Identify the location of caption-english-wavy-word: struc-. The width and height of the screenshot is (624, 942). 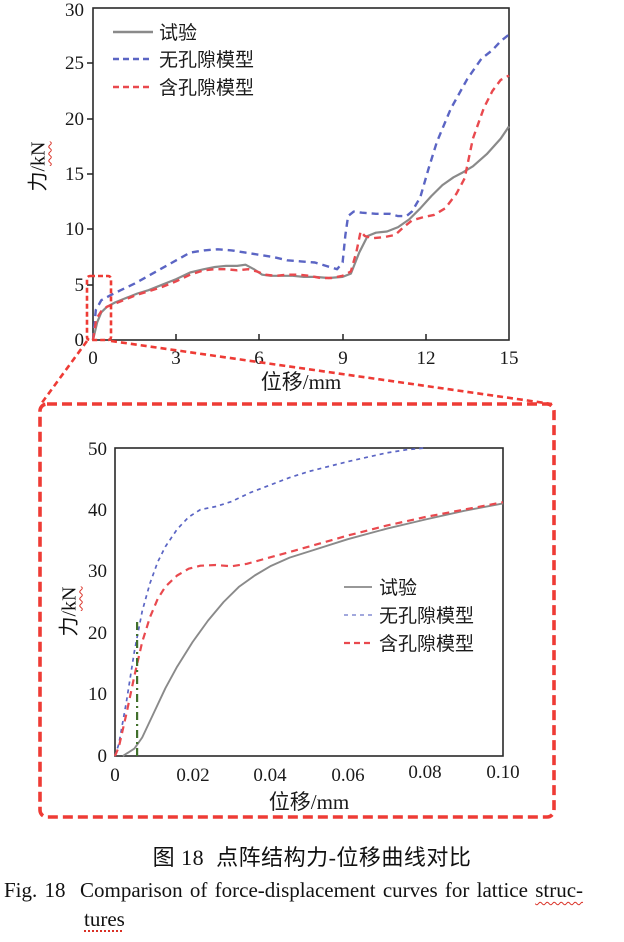
(559, 890).